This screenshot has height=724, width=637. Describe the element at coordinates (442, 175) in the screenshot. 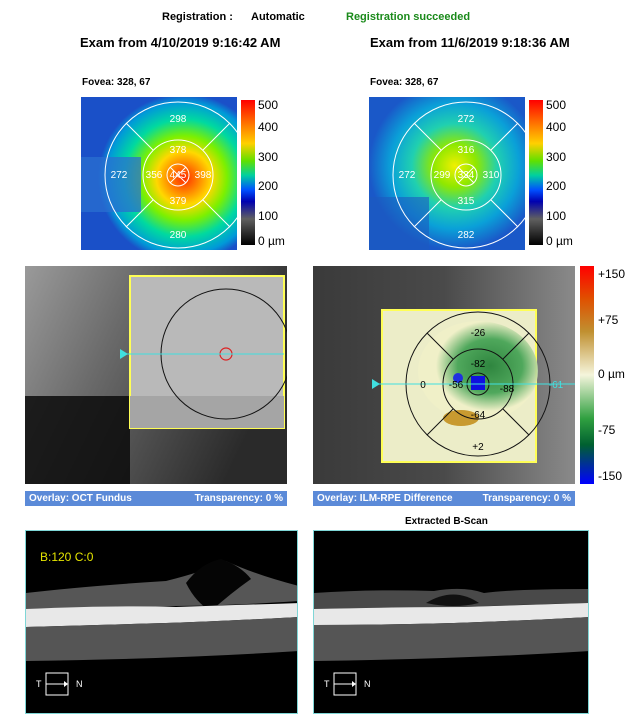

I see `right-inner-left: 299` at that location.